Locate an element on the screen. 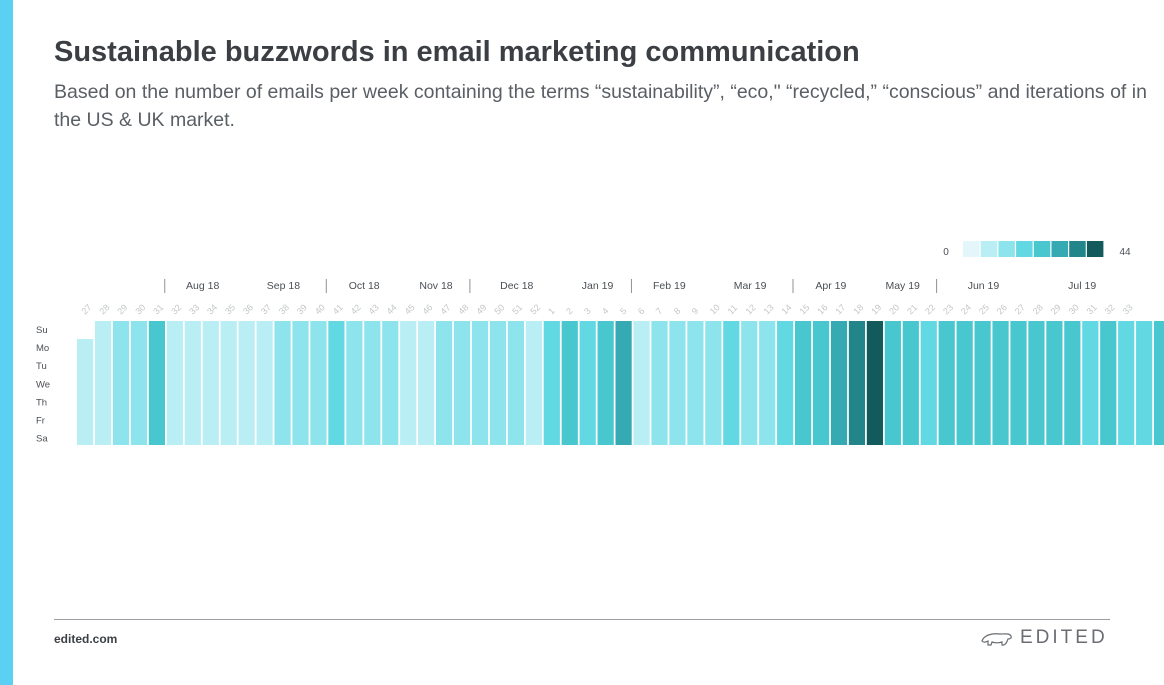 Image resolution: width=1164 pixels, height=685 pixels. week-tick-label: 40 is located at coordinates (320, 309).